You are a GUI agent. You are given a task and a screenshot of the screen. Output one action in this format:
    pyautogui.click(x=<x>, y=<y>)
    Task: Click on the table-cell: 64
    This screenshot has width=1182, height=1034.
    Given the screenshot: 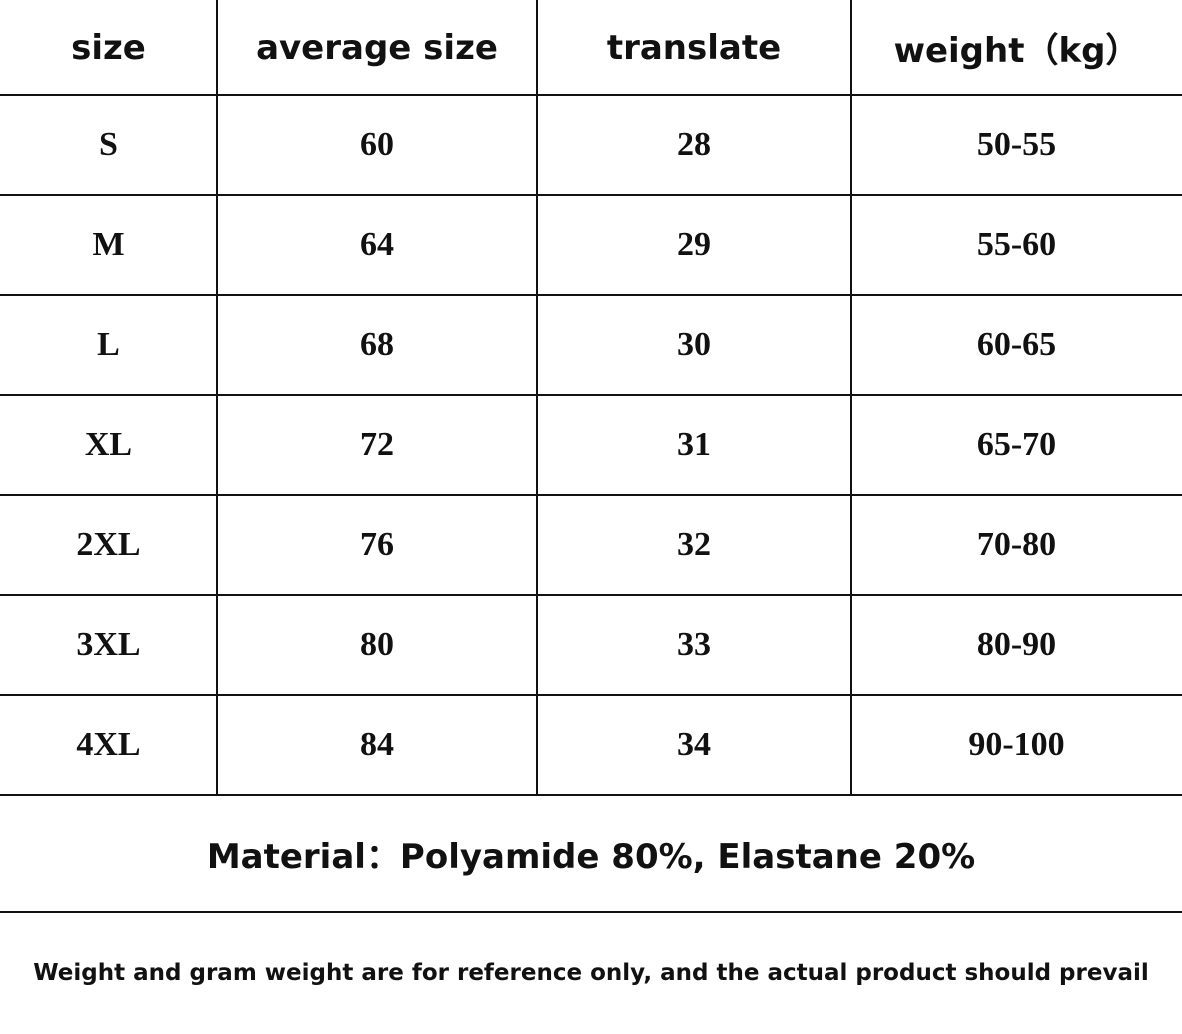 What is the action you would take?
    pyautogui.click(x=377, y=244)
    